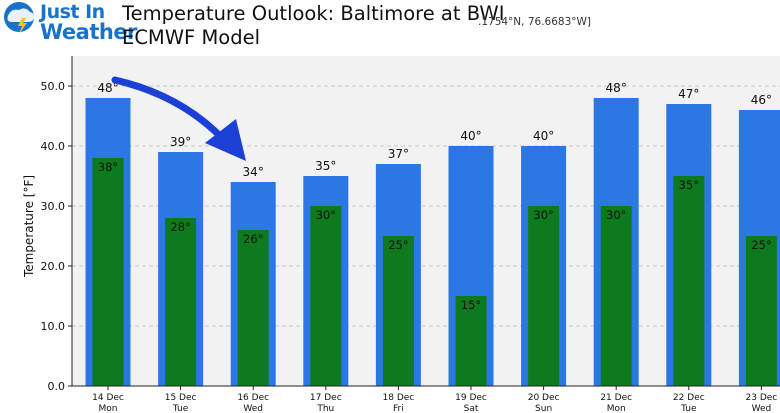 The height and width of the screenshot is (413, 780). I want to click on chart-title-line2: ECMWF Model, so click(191, 37).